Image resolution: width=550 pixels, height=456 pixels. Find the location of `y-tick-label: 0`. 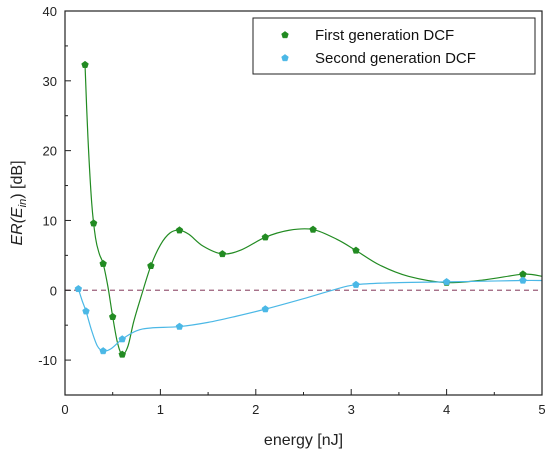

y-tick-label: 0 is located at coordinates (53, 290).